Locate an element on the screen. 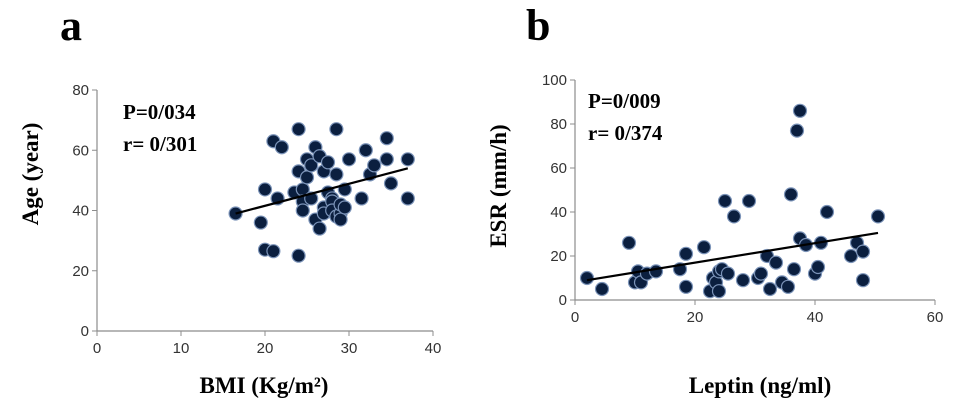  panel-a-letter: a is located at coordinates (71, 25).